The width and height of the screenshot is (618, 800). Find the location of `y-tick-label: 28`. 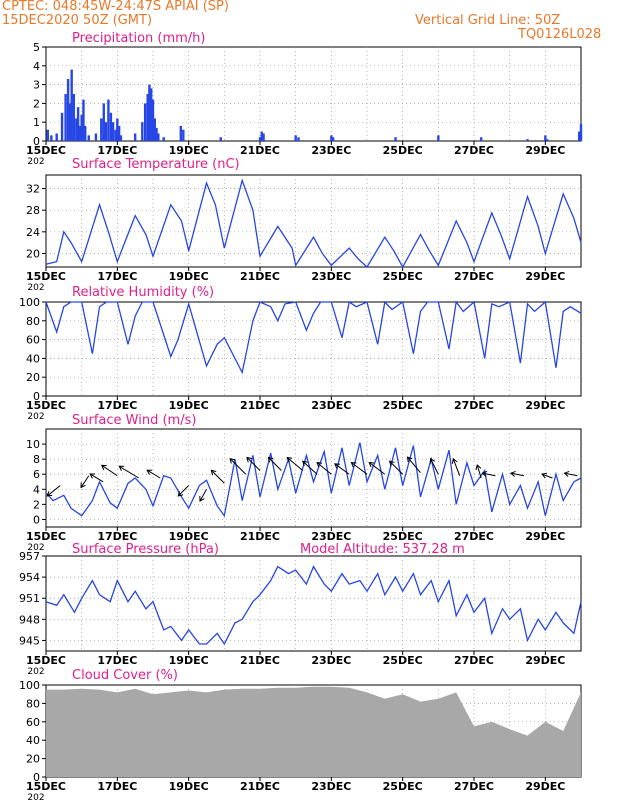

y-tick-label: 28 is located at coordinates (33, 210).